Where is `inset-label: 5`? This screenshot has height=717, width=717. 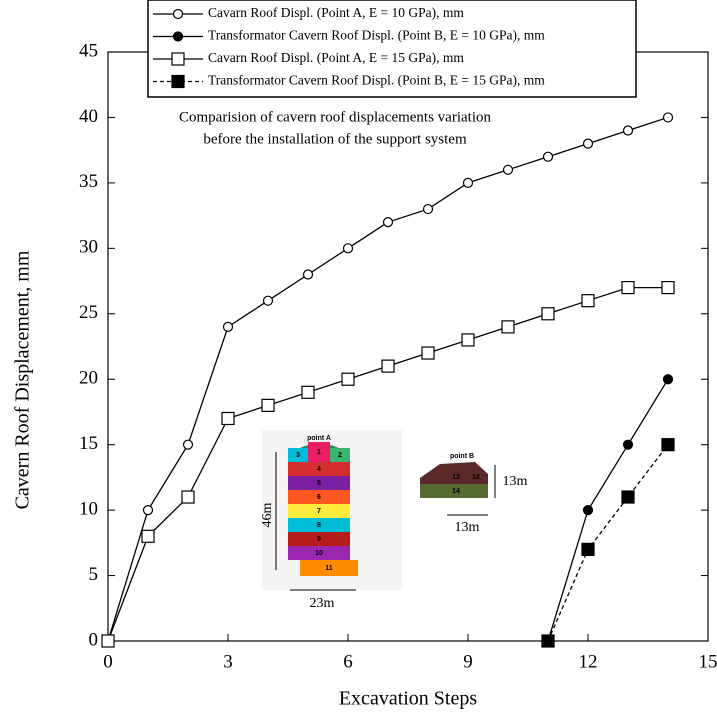
inset-label: 5 is located at coordinates (319, 483).